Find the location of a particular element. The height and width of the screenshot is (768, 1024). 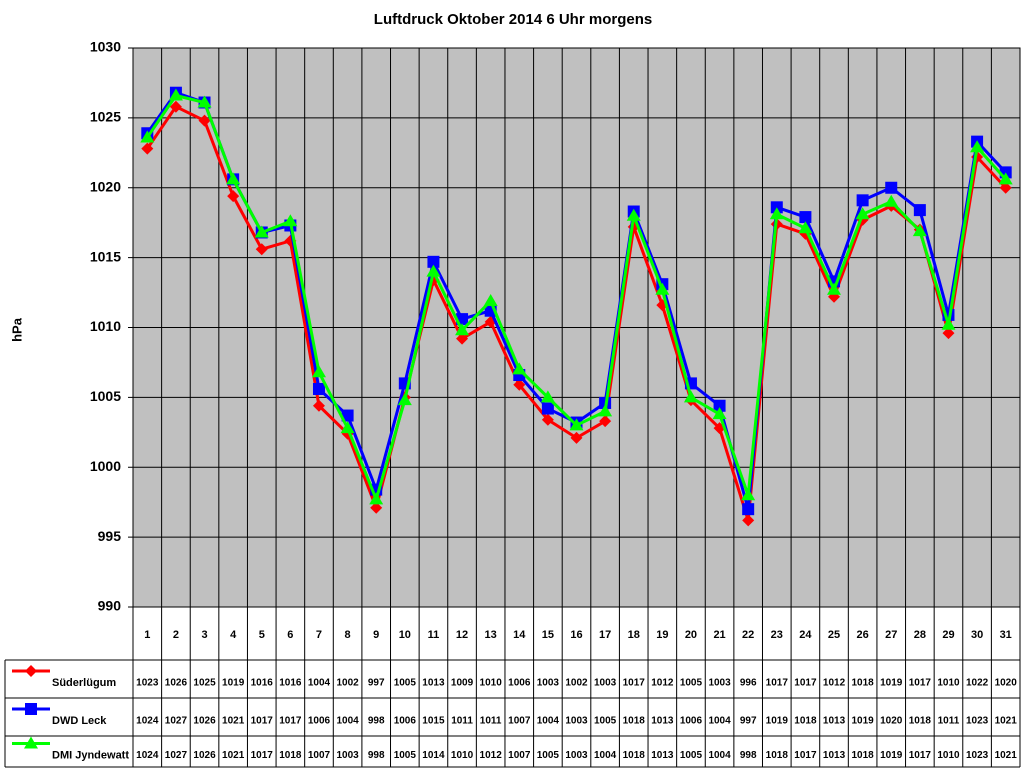

x-tick-label: 12 is located at coordinates (462, 635).